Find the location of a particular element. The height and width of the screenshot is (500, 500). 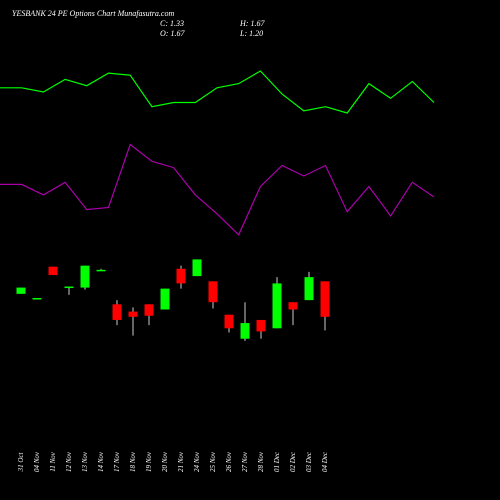

low-label: L: 1.20 is located at coordinates (251, 33).